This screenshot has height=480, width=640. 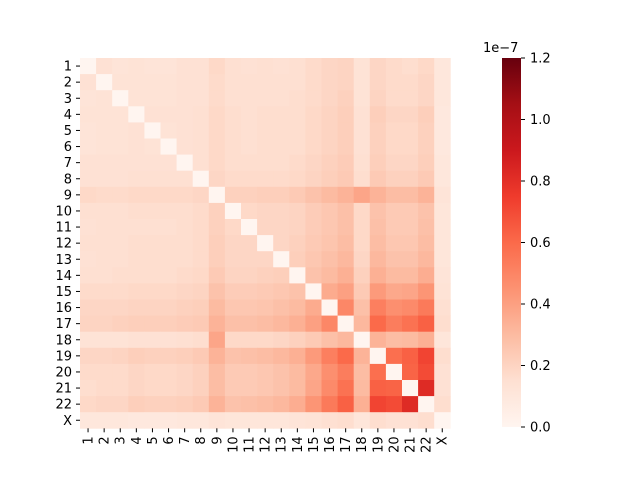 I want to click on colorbar-axis: 0.0 0.2 0.4 0.6 0.8 1.0 1.2, so click(x=536, y=244).